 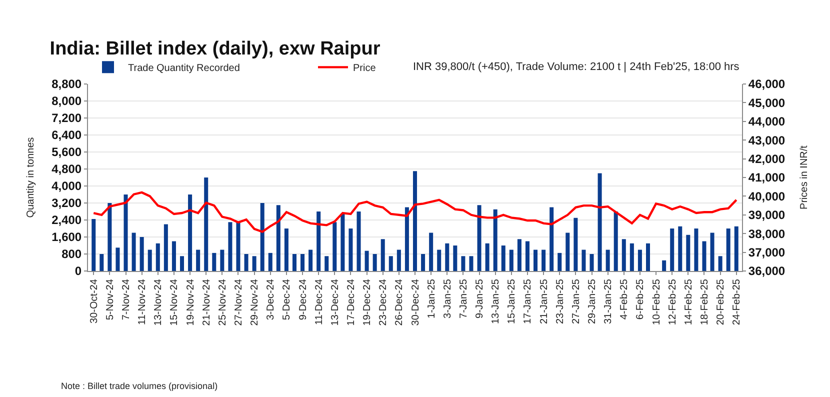 I want to click on x-tick-label: 10-Feb-25, so click(x=656, y=302).